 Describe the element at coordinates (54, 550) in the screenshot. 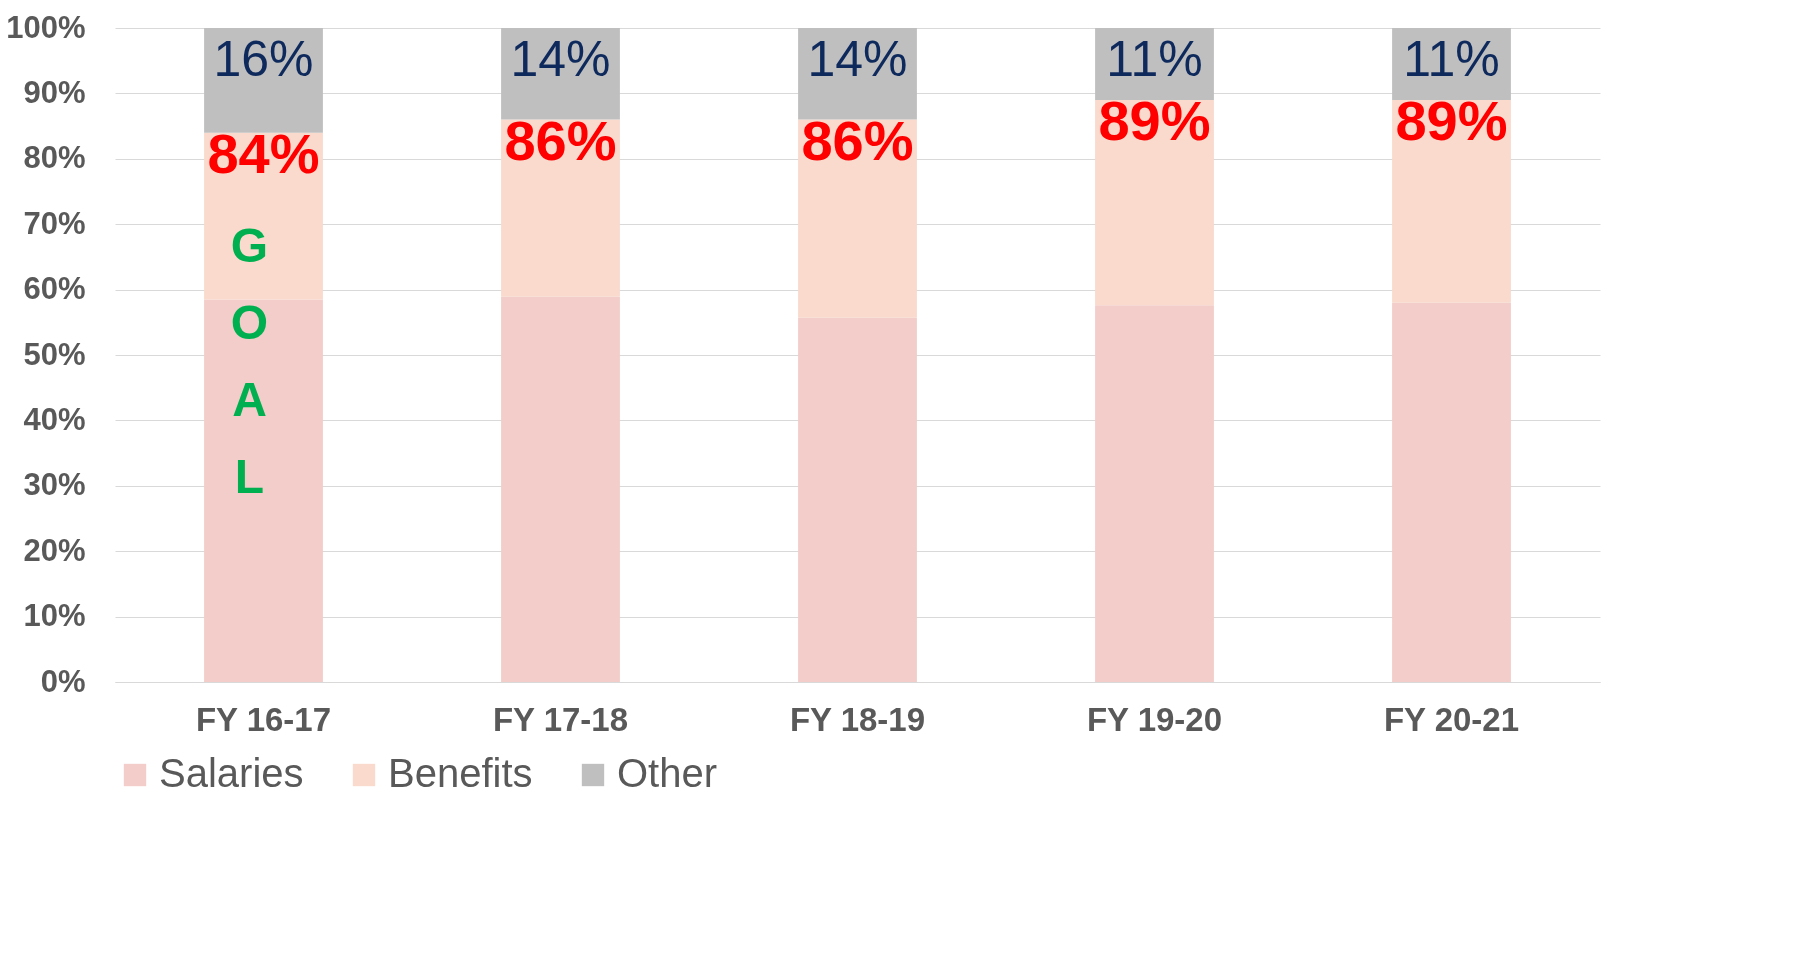

I see `y-tick-label: 20%` at that location.